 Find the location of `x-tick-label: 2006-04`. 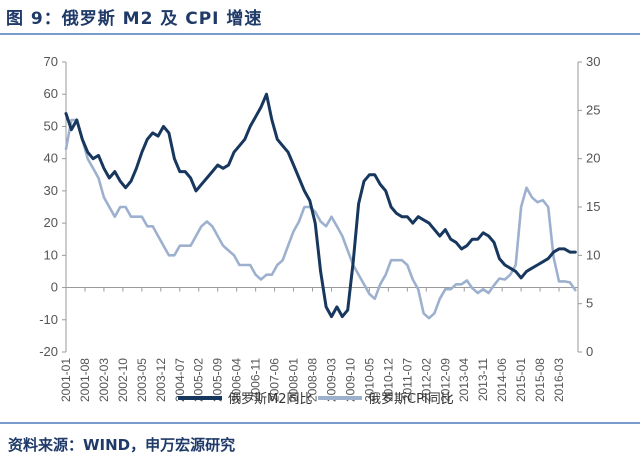

x-tick-label: 2006-04 is located at coordinates (237, 380).